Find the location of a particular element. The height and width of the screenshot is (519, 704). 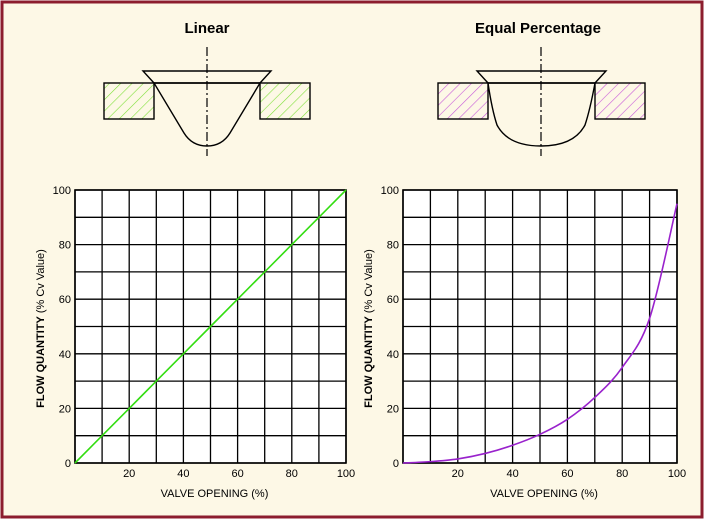

equal-seat-right is located at coordinates (620, 101).